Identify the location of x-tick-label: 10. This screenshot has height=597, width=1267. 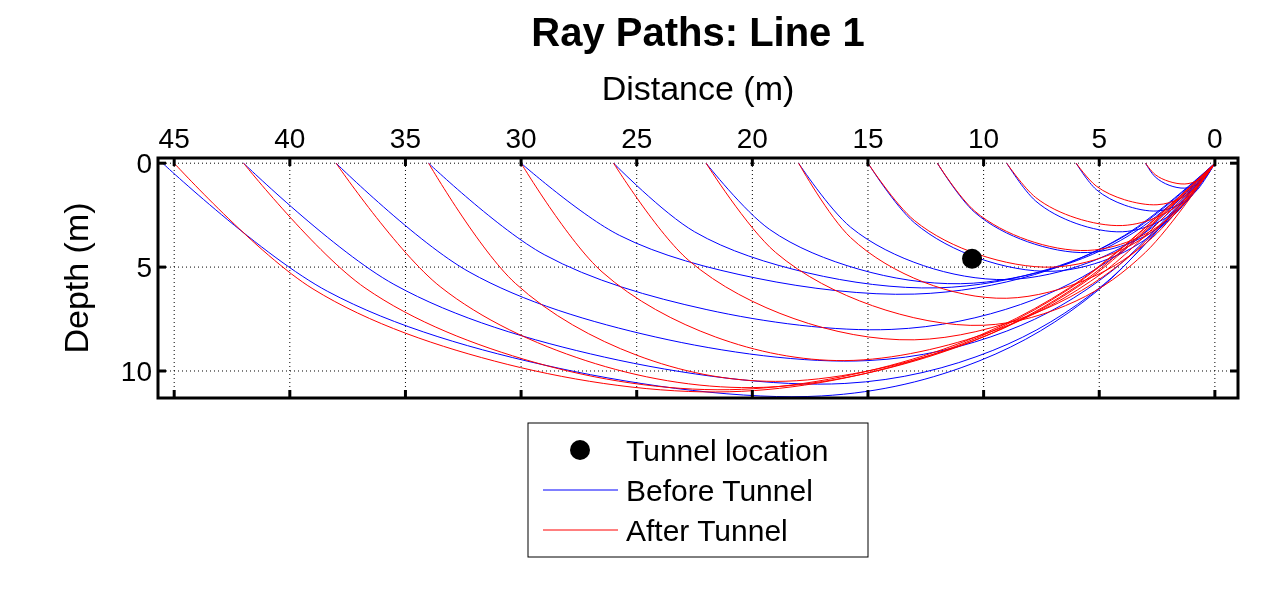
(984, 138).